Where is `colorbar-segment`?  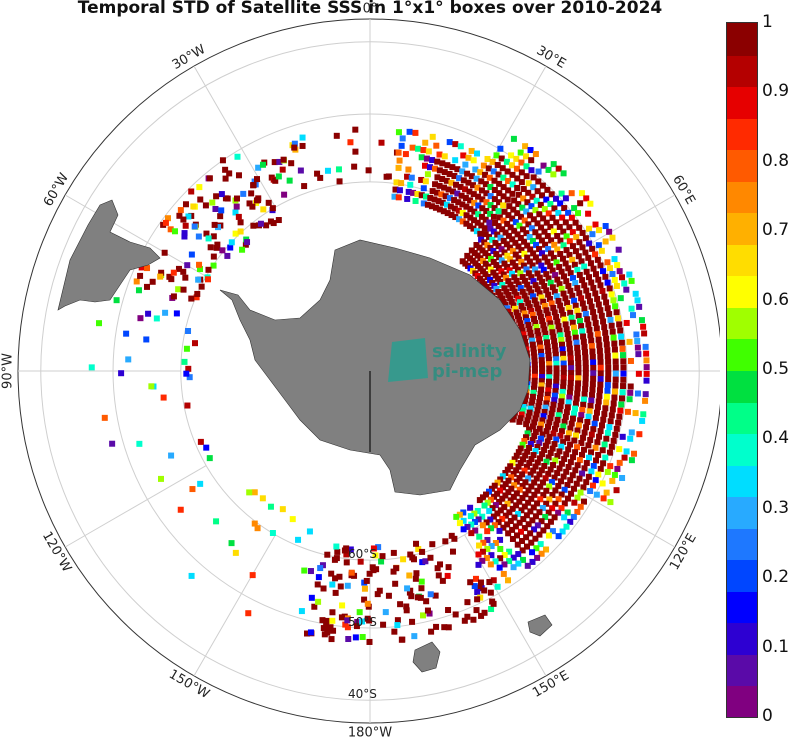
colorbar-segment is located at coordinates (742, 418).